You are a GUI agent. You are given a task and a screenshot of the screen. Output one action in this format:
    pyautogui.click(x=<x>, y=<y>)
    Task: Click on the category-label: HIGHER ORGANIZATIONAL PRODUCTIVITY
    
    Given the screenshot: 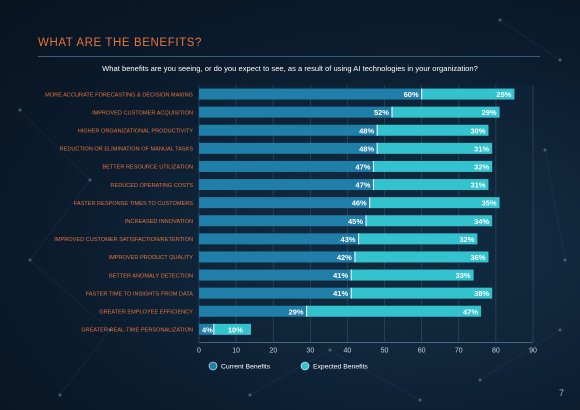 What is the action you would take?
    pyautogui.click(x=136, y=131)
    